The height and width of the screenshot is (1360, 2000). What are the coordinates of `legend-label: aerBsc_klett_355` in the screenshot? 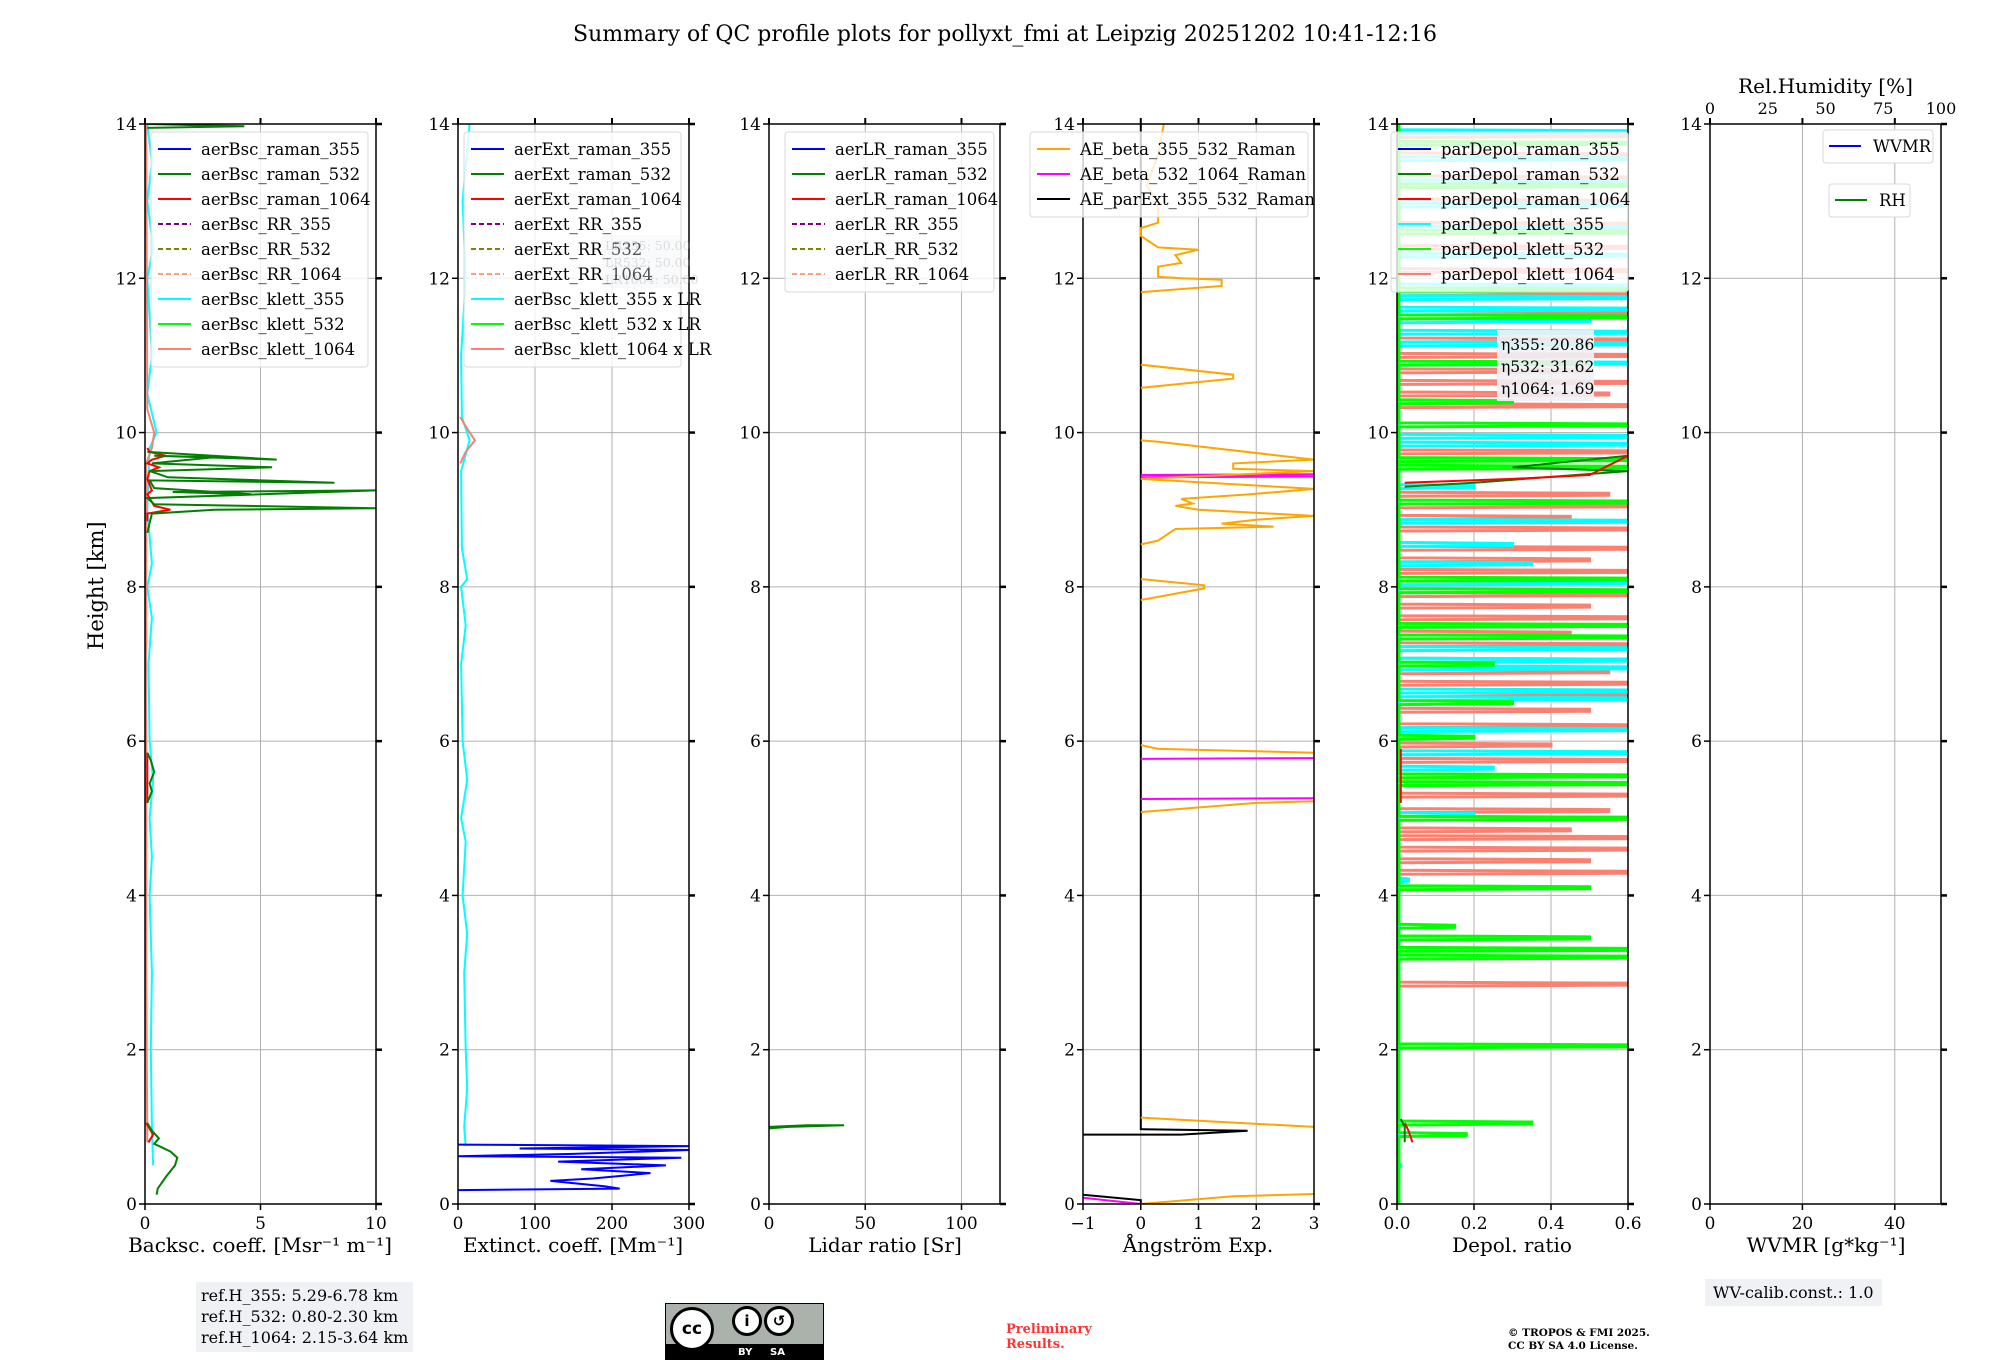 It's located at (273, 299).